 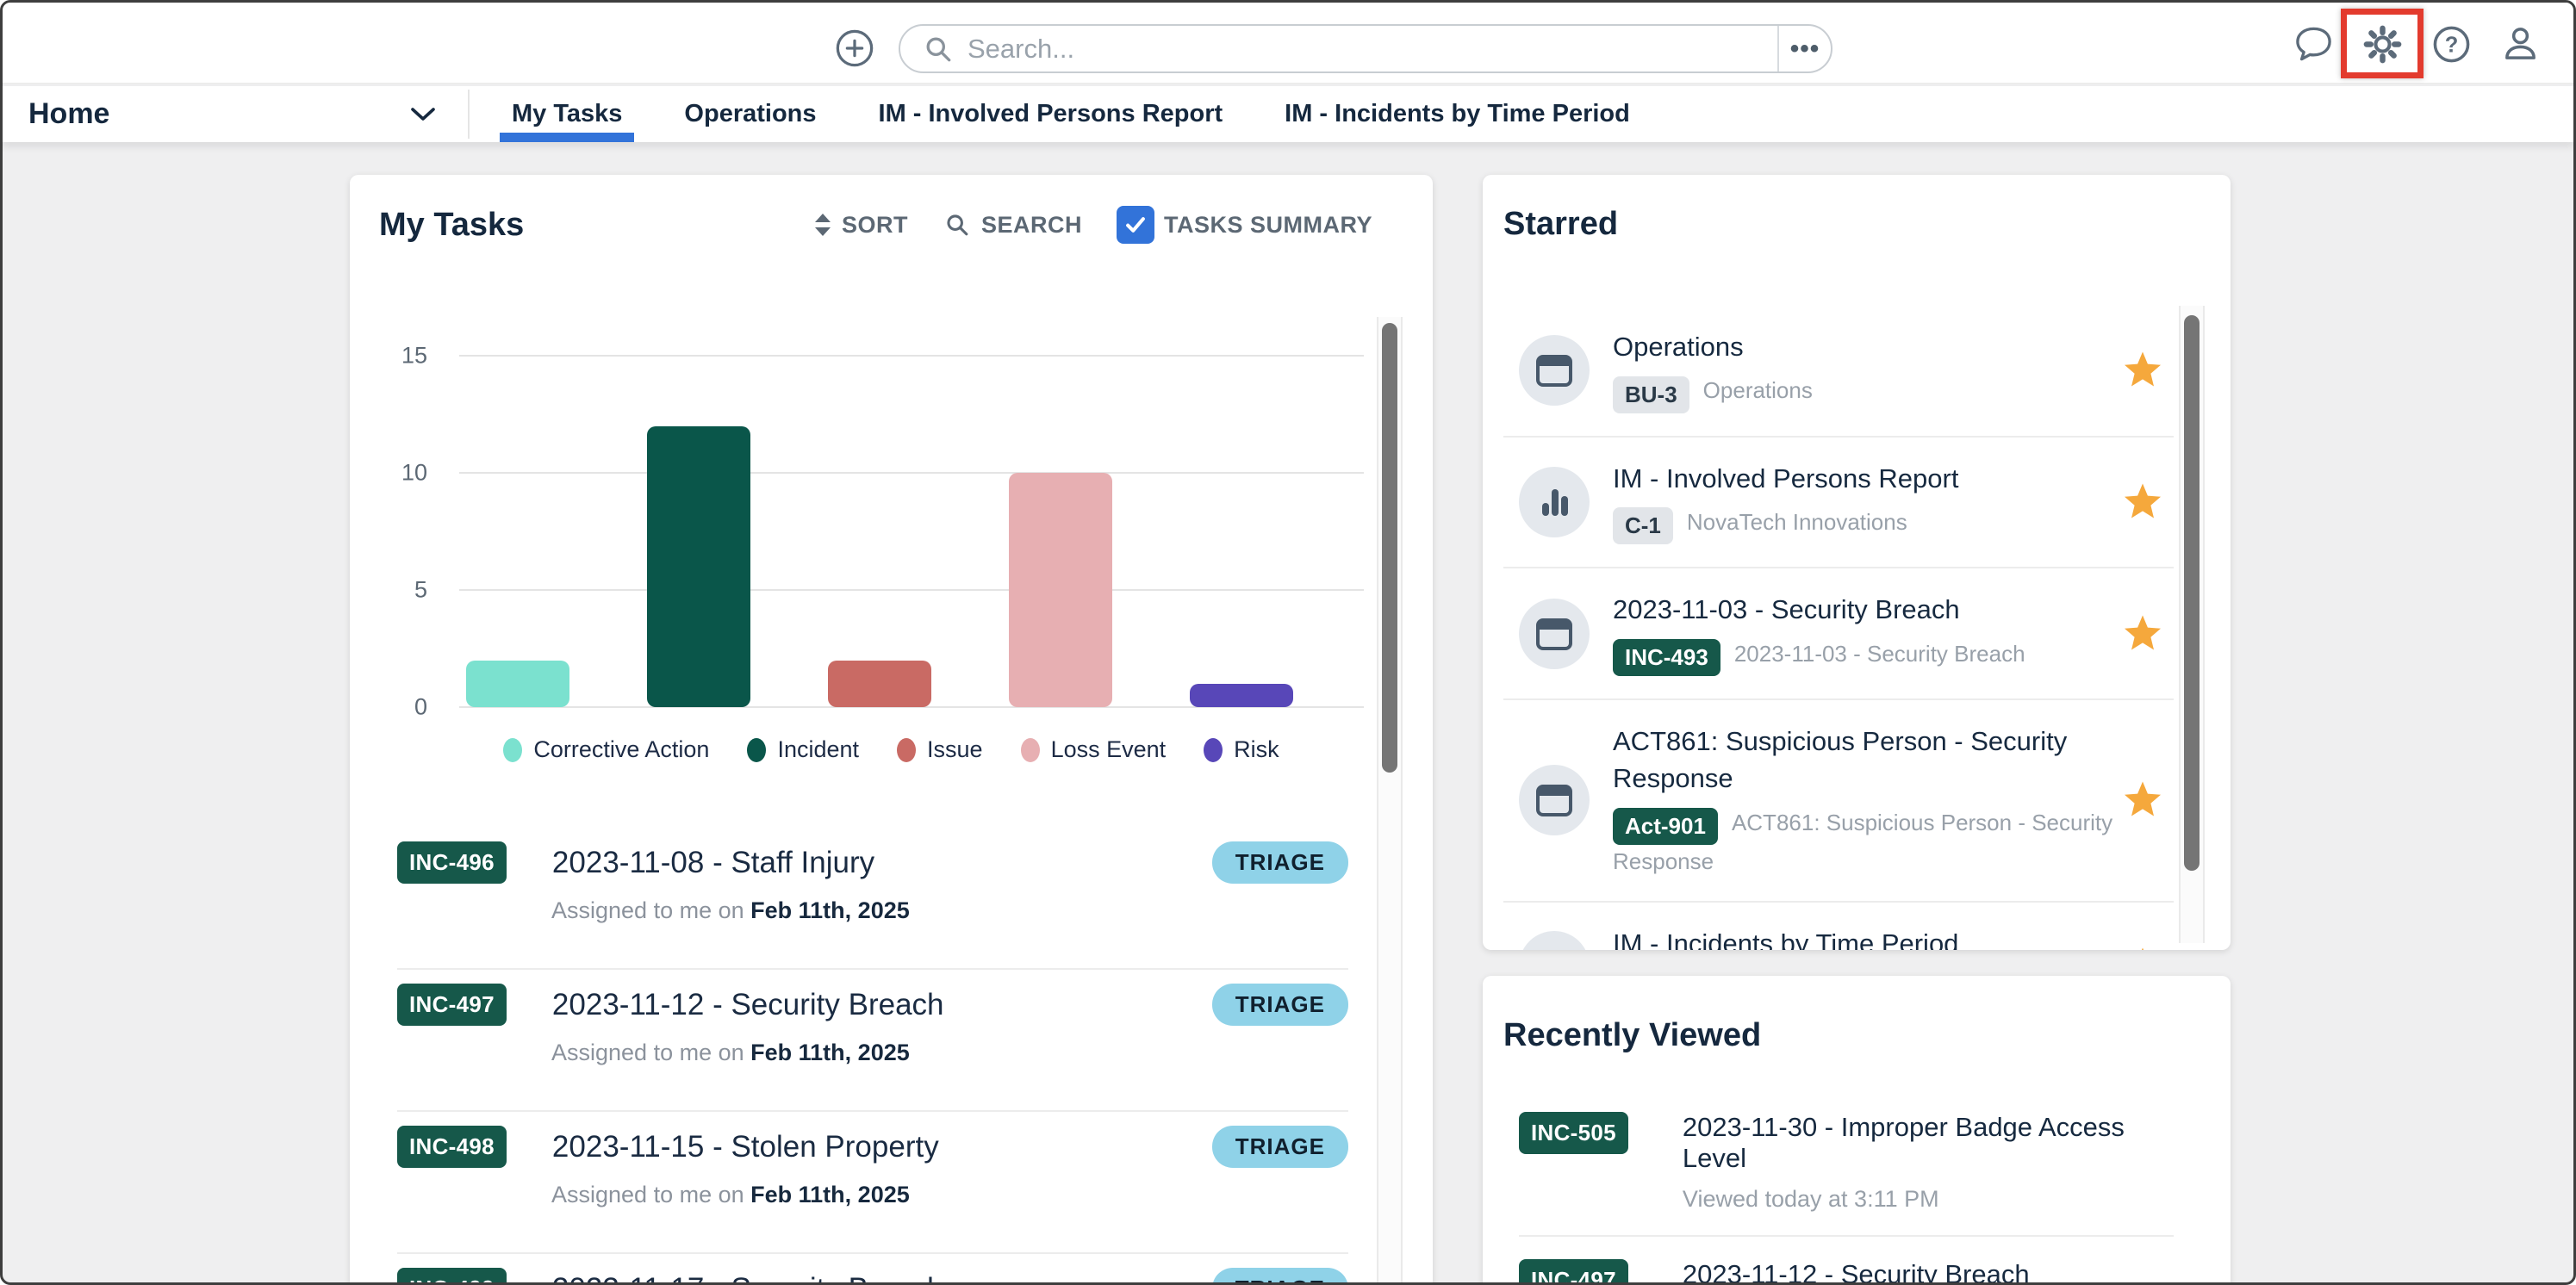 I want to click on user-icon, so click(x=2520, y=43).